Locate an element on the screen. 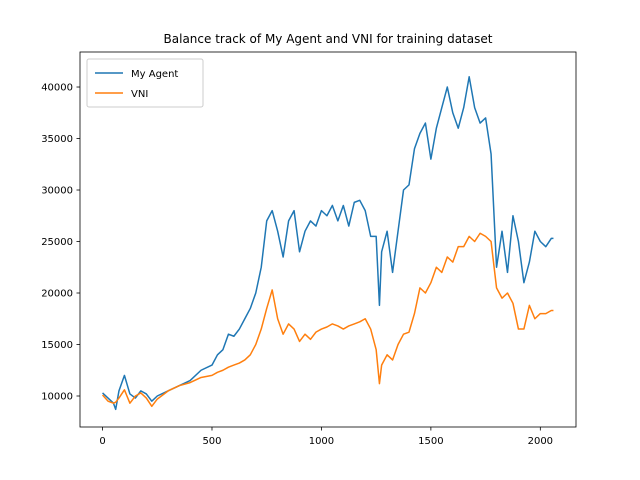 This screenshot has height=480, width=640. y-tick-label: 15000 is located at coordinates (57, 345).